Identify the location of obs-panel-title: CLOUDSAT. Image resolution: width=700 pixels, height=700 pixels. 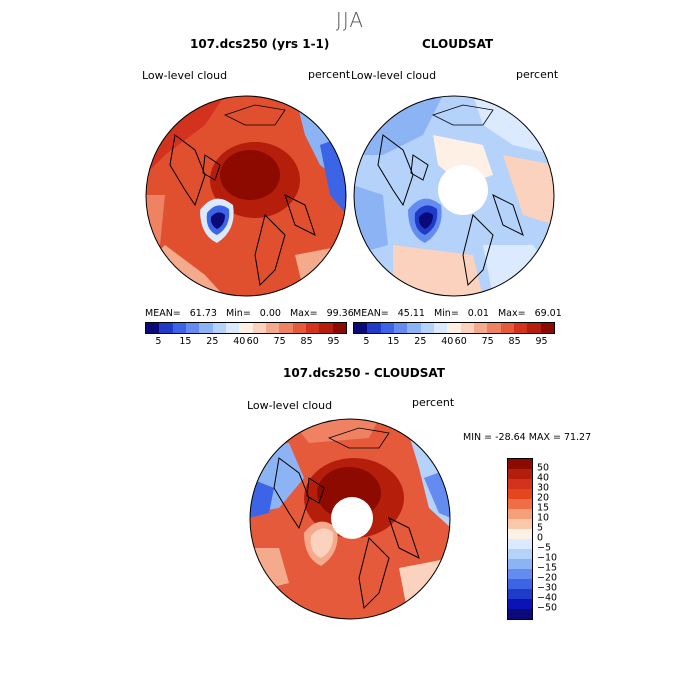
(458, 44).